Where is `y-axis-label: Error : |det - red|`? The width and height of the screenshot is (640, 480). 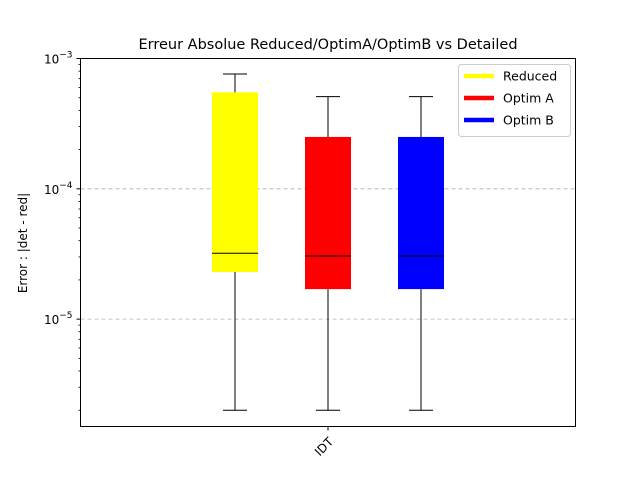 y-axis-label: Error : |det - red| is located at coordinates (23, 243).